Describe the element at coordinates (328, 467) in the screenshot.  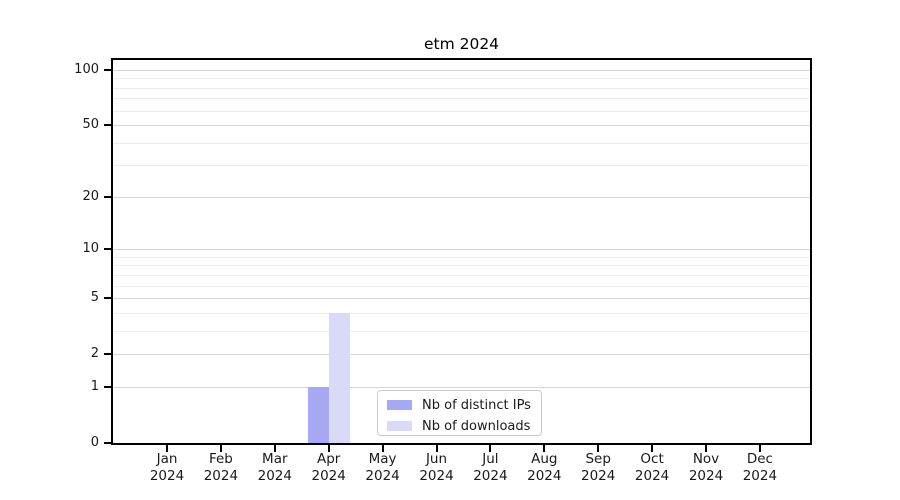
I see `x-tick-label: Apr 2024` at that location.